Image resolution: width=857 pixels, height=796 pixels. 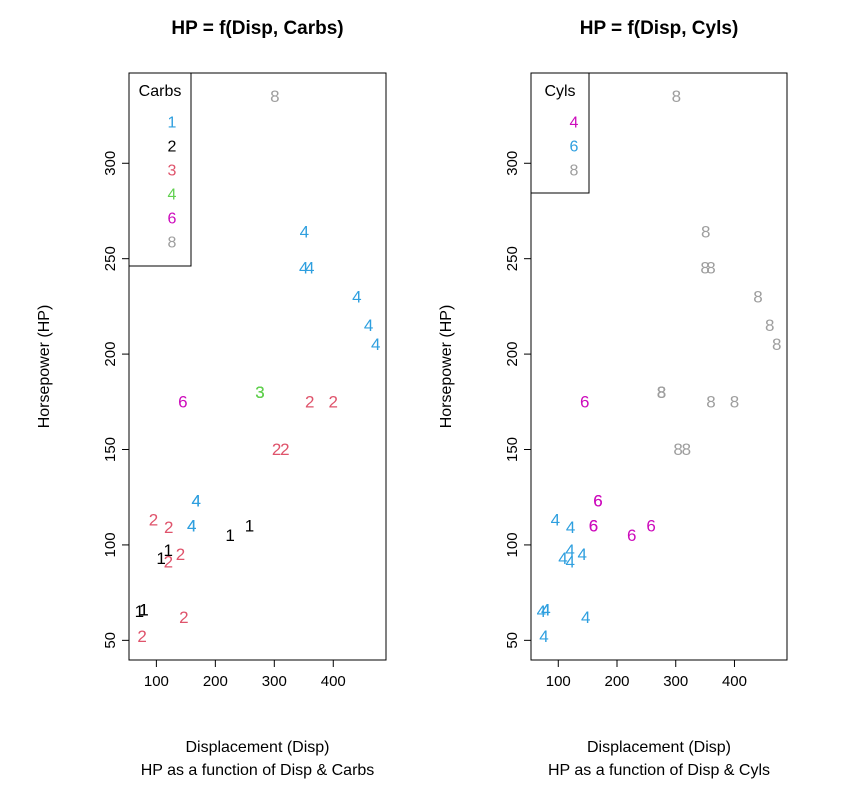 I want to click on data-point: 3, so click(x=259, y=392).